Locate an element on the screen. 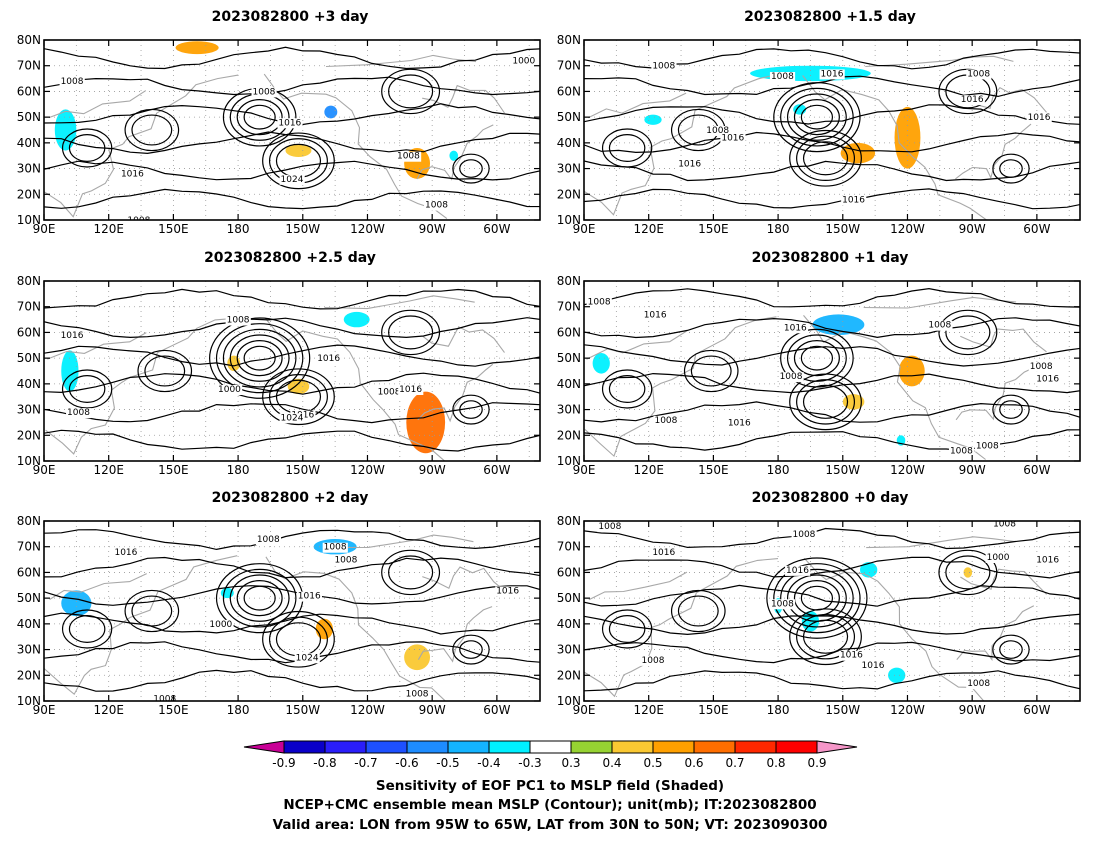  colorbar-tick-label: 0.4 is located at coordinates (611, 763).